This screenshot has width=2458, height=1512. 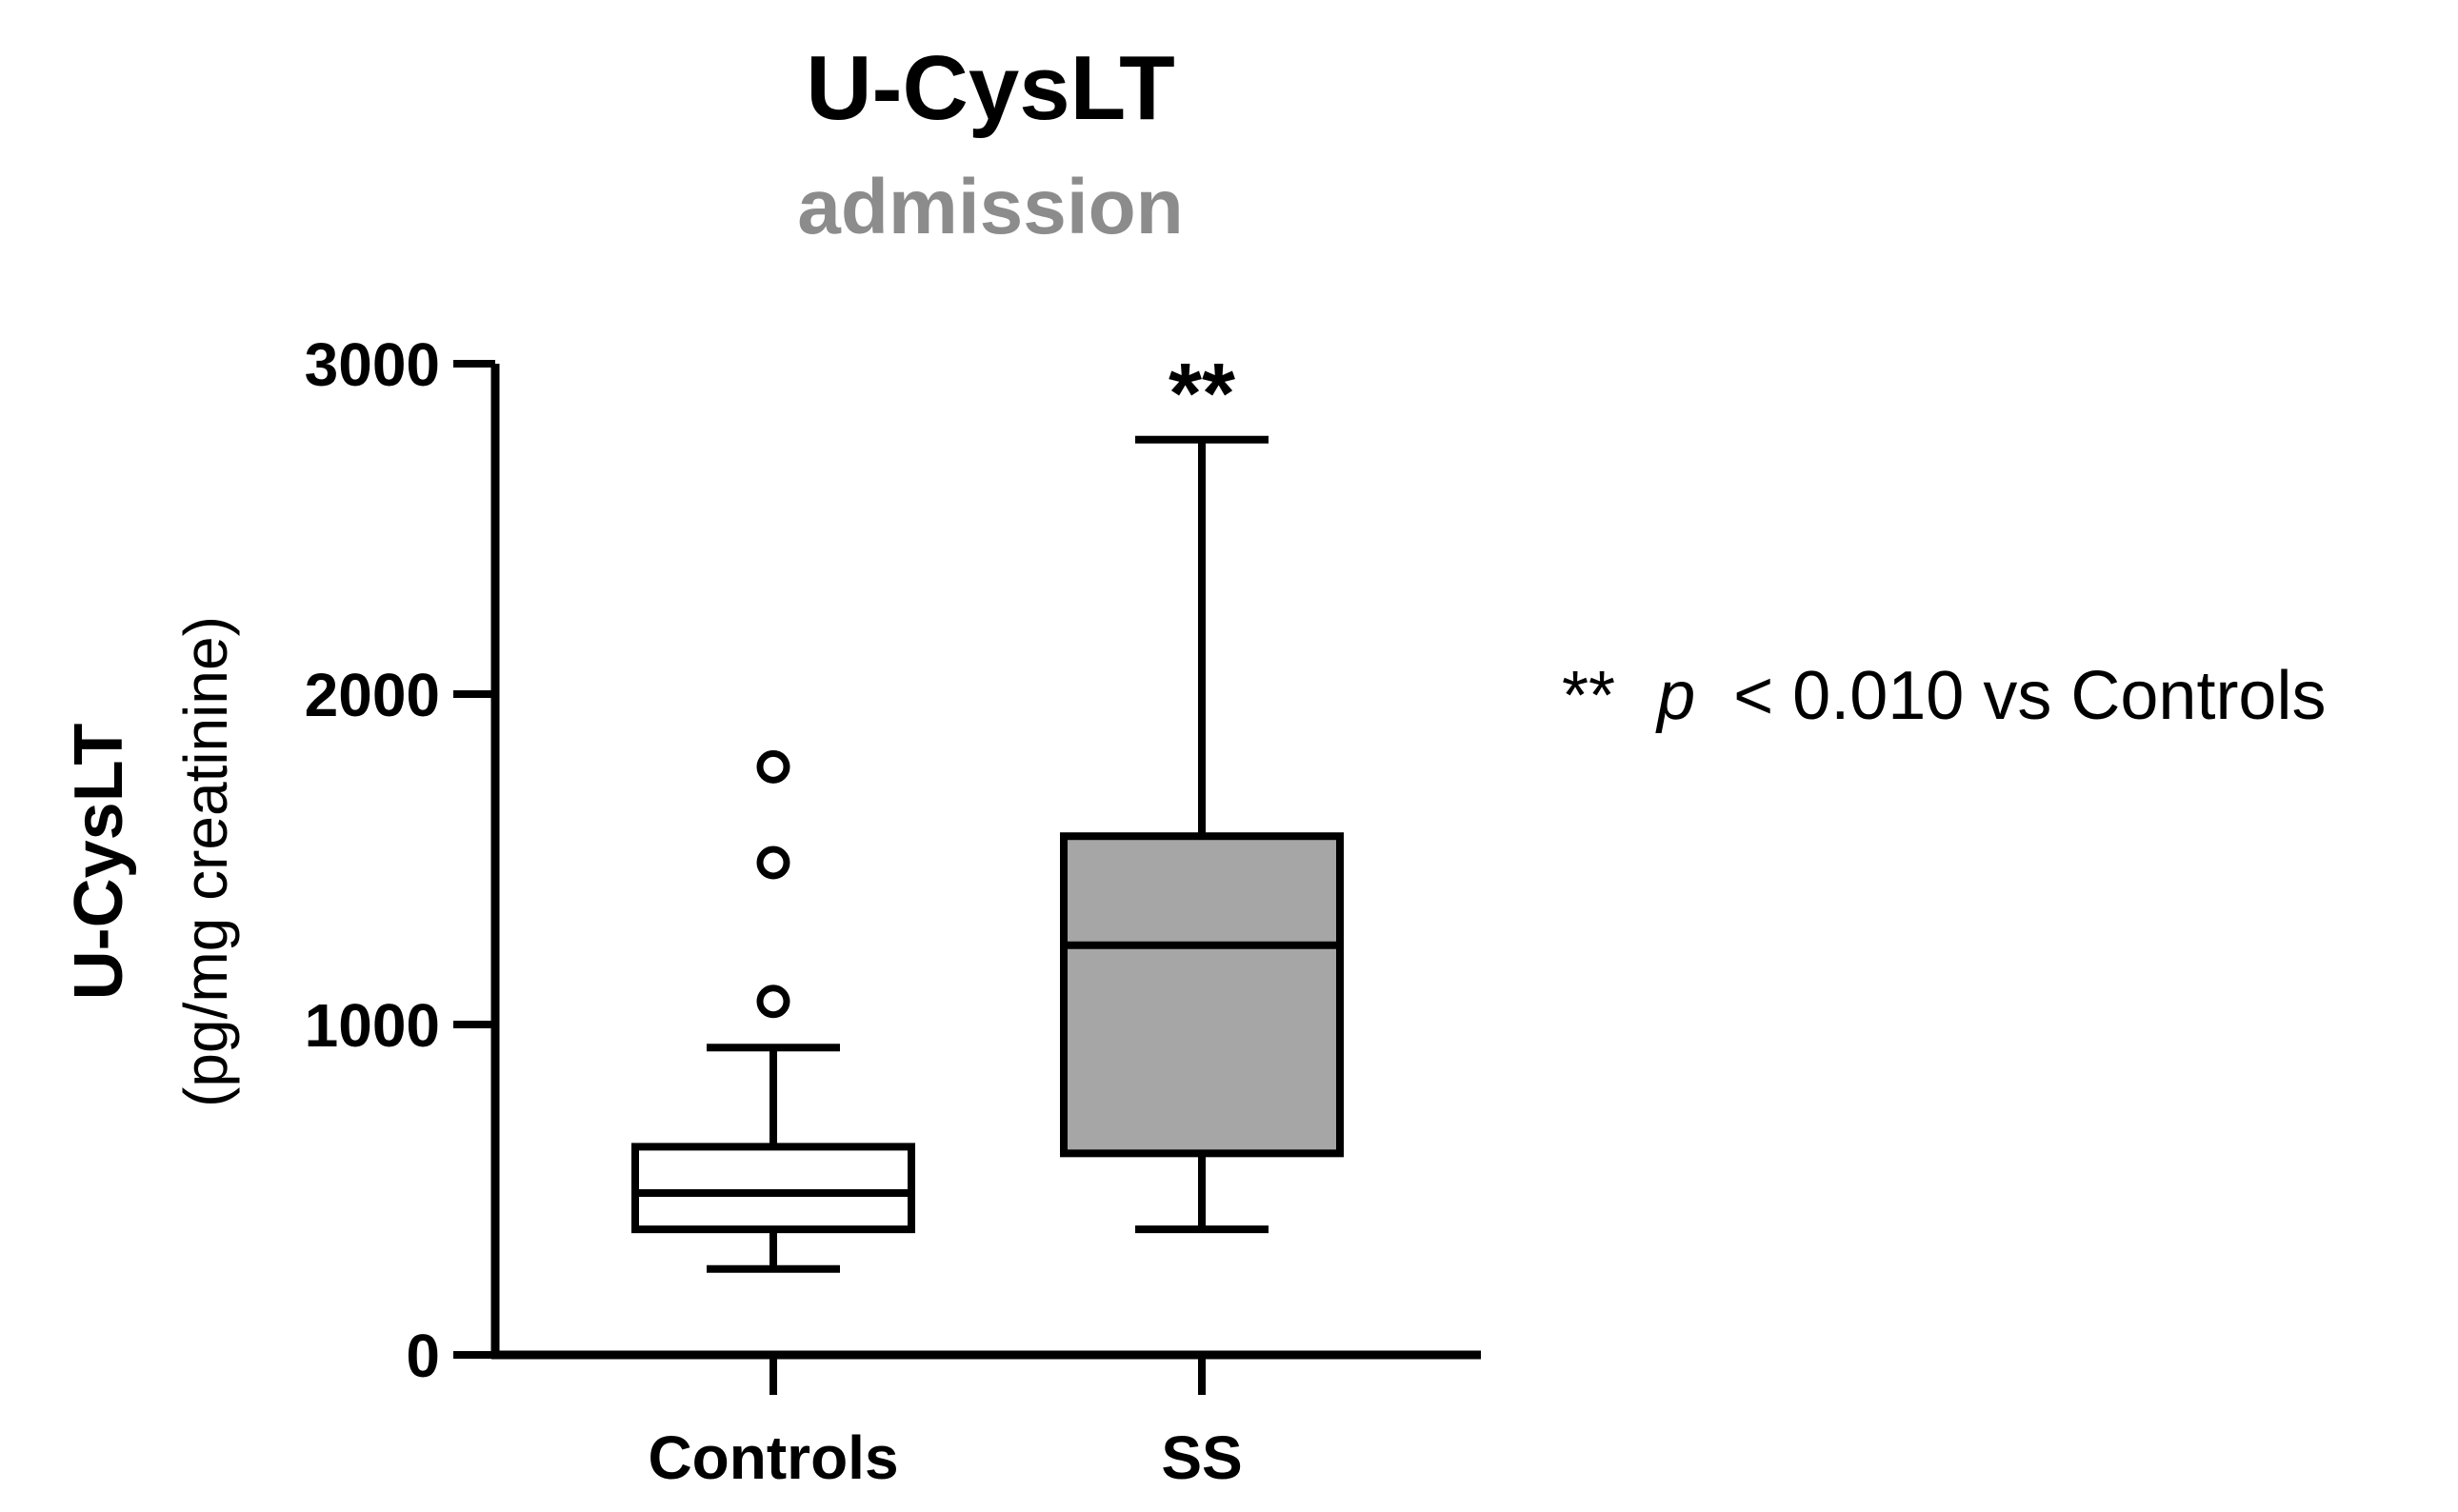 I want to click on y-axis-unit-group: (pg/mg creatinine), so click(x=205, y=861).